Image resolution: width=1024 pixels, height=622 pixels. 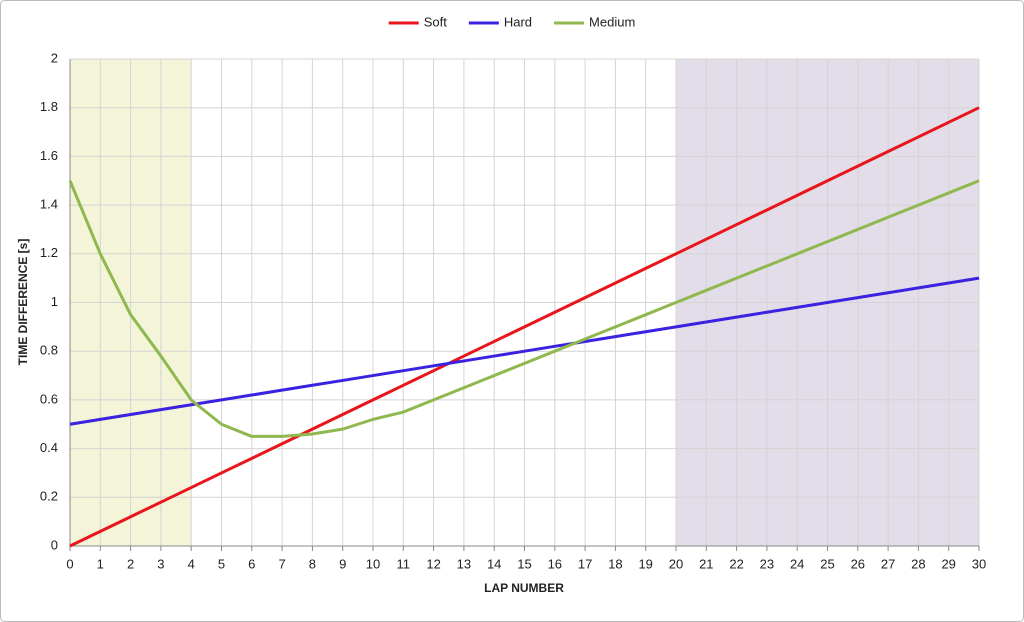 I want to click on x-tick-label: 5, so click(x=221, y=563).